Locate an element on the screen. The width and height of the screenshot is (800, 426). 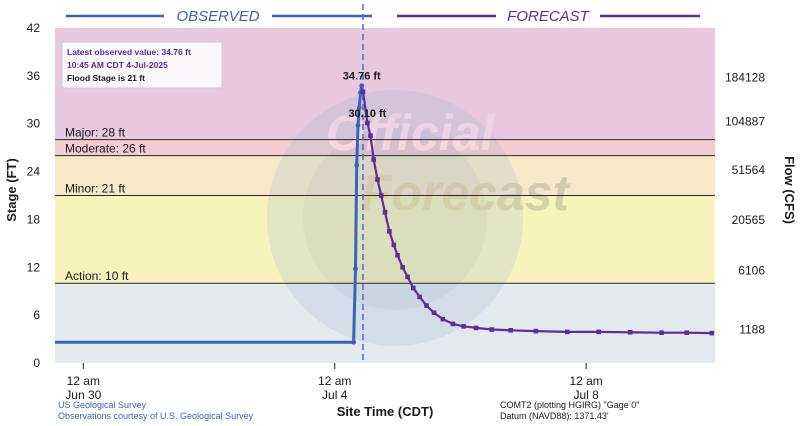
watermark-word-forecast: Forecast is located at coordinates (466, 193).